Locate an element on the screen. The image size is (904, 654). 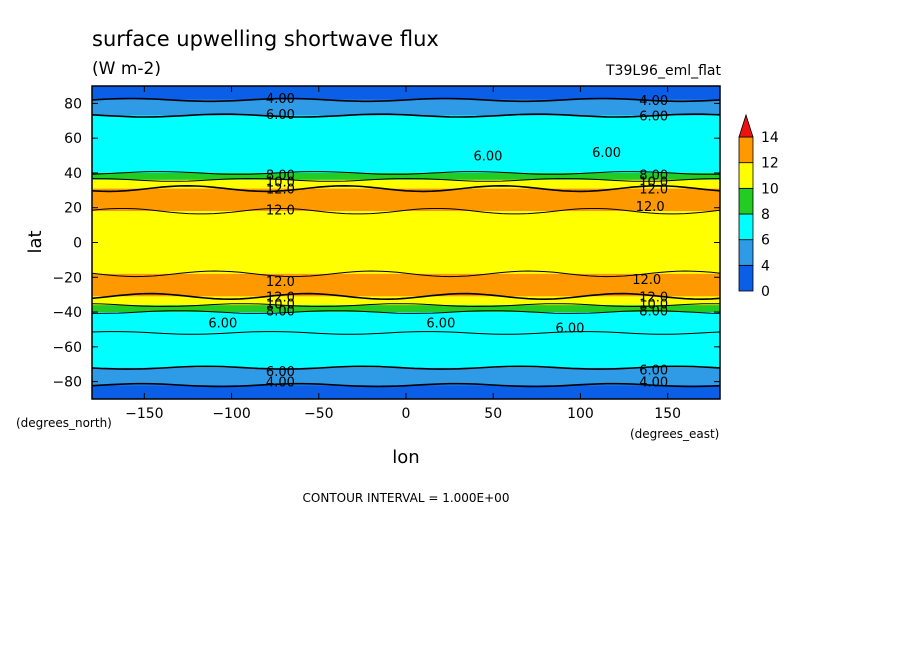
contour-label-27: 4.00 is located at coordinates (280, 383).